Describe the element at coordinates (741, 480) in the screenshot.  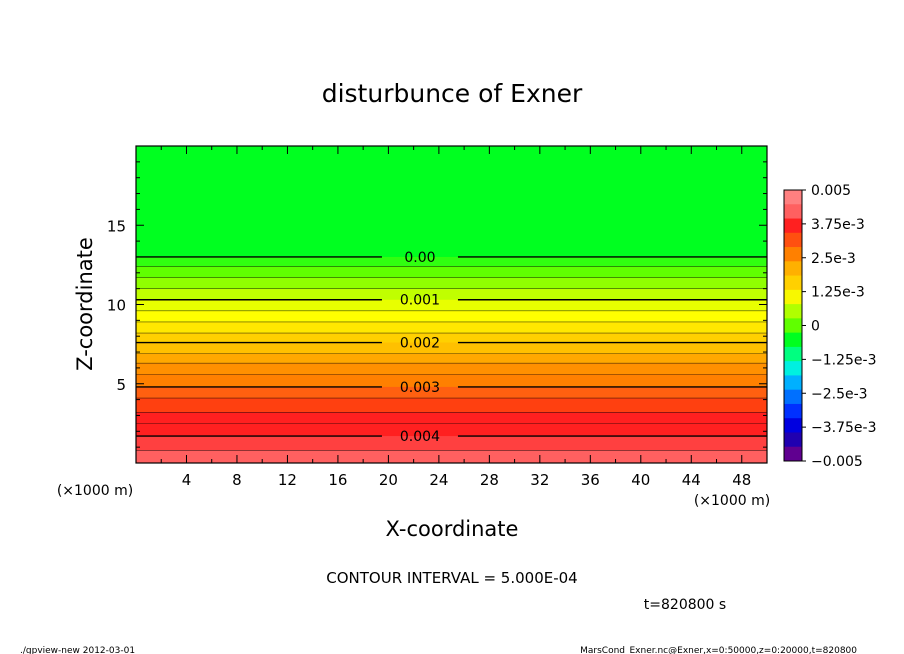
I see `x-tick-label: 48` at that location.